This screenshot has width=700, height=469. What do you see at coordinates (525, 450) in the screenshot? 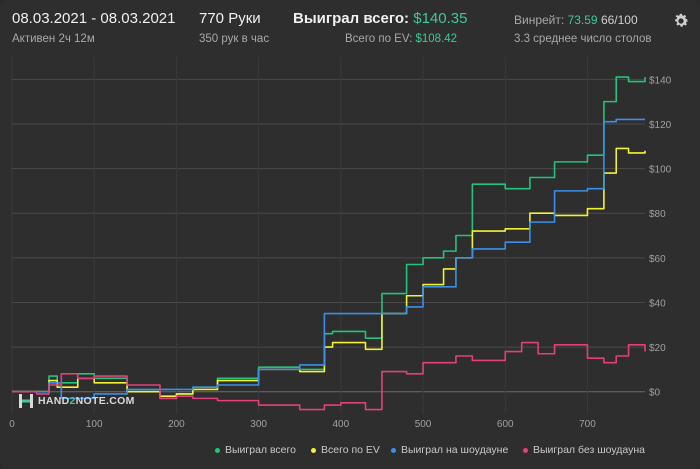
I see `legend-dot-non-showdown` at bounding box center [525, 450].